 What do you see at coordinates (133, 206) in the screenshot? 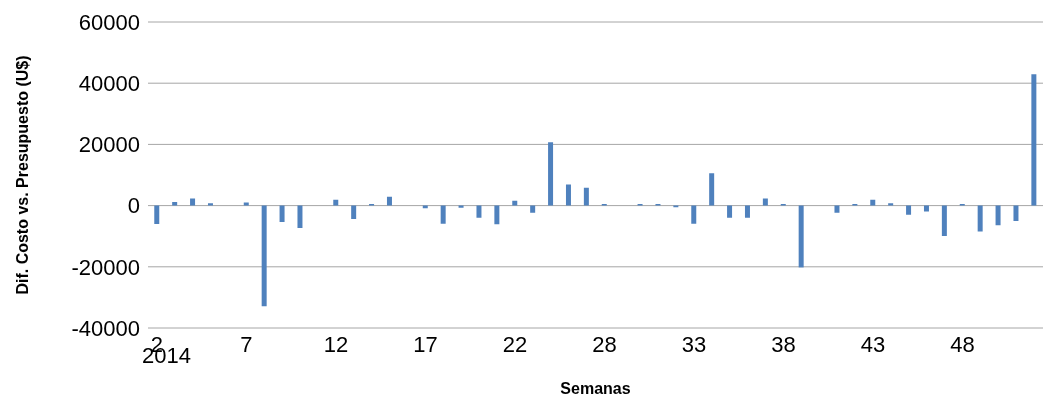
I see `y-tick-label: 0` at bounding box center [133, 206].